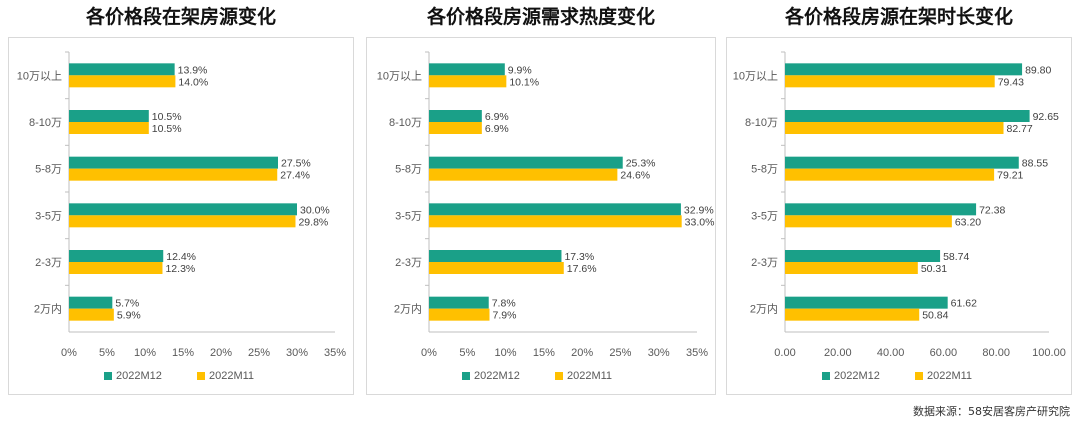  I want to click on data-label: 27.4%, so click(295, 176).